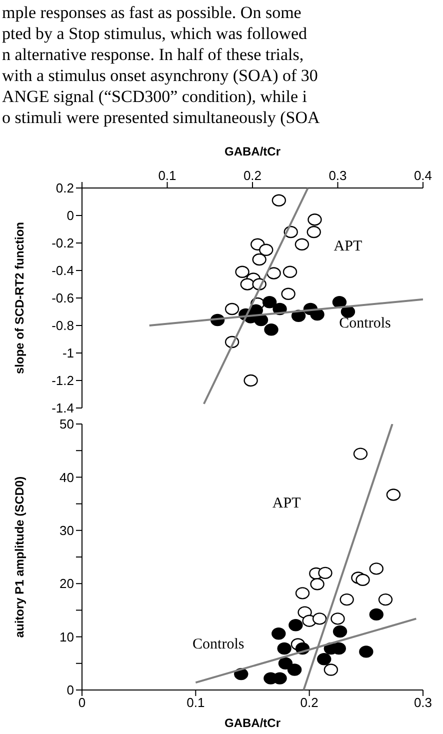  What do you see at coordinates (154, 96) in the screenshot?
I see `text: ANGE signal (“SCD300” condition), while i` at bounding box center [154, 96].